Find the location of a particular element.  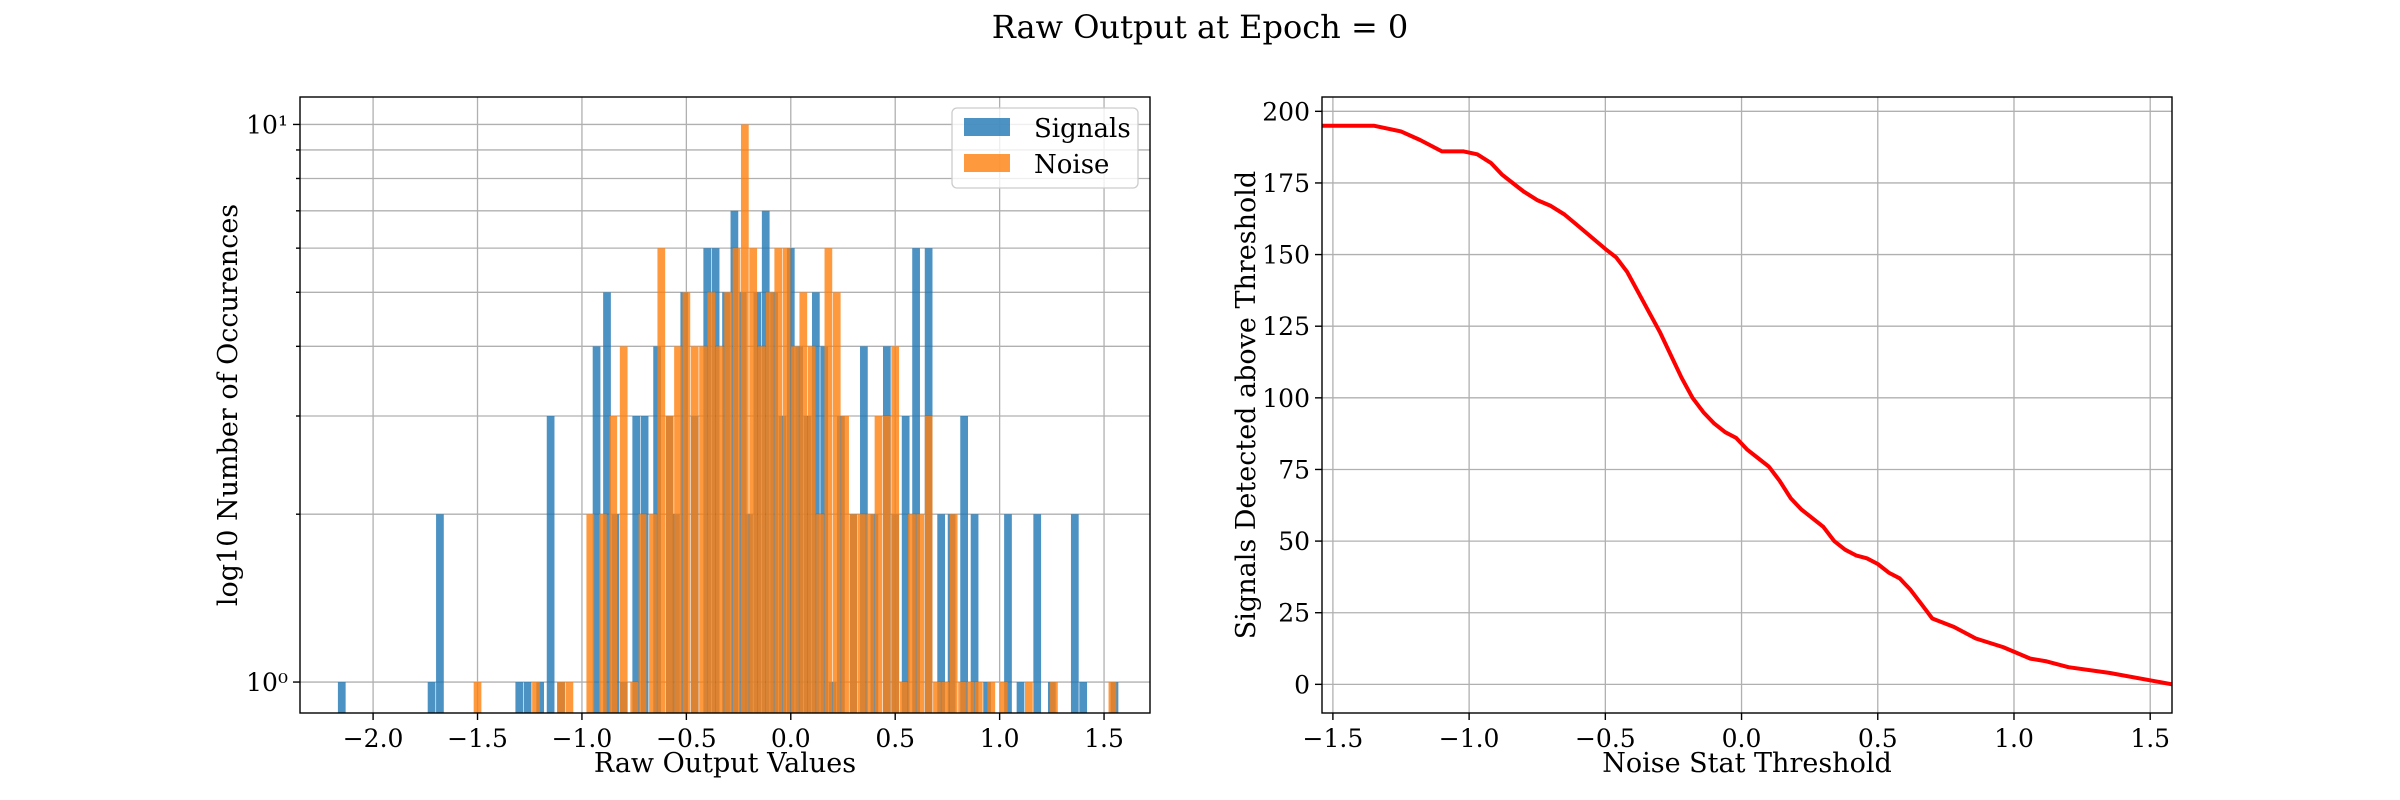

histogram-x-tick-labels: −2.0 −1.5 −1.0 −0.5 0.0 0.5 1.0 1.5 is located at coordinates (733, 738).